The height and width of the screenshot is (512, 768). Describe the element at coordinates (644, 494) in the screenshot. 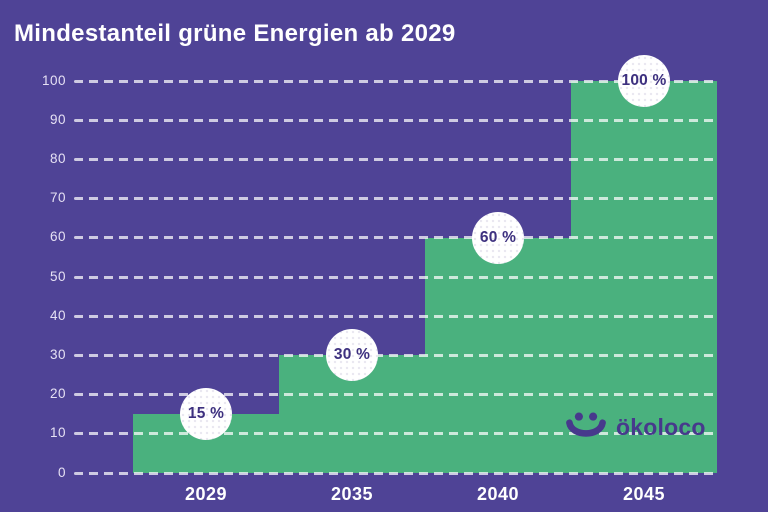

I see `x-axis-label-2045: 2045` at that location.